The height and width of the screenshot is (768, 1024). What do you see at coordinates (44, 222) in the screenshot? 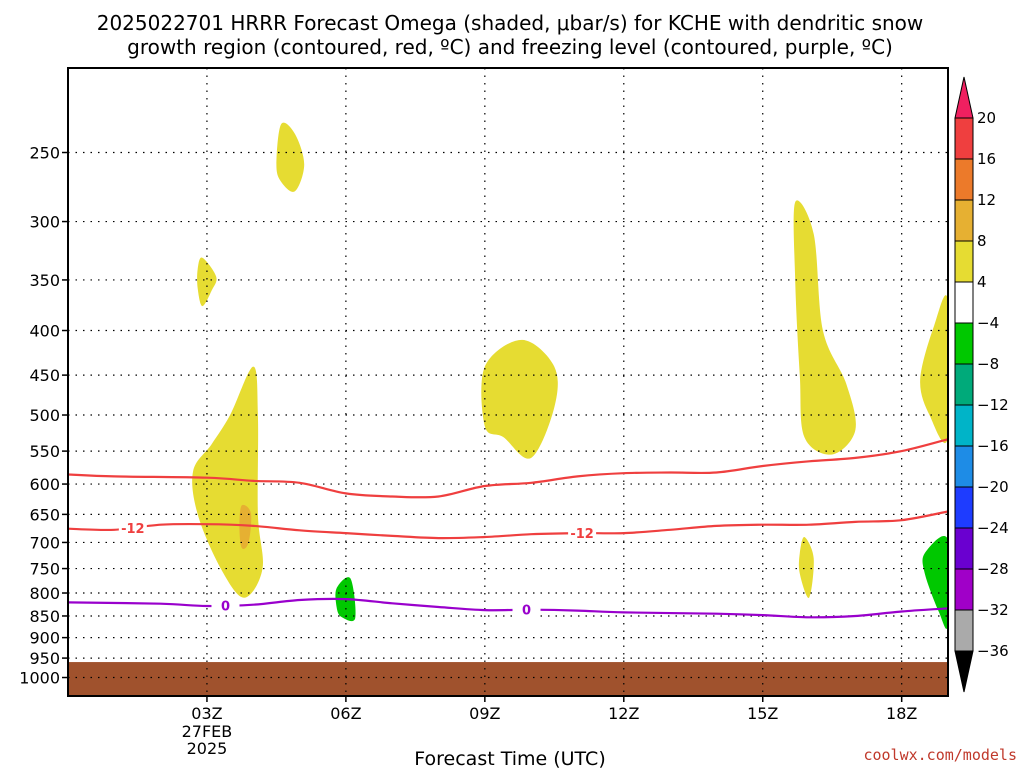
I see `y-tick-label-300: 300` at bounding box center [44, 222].